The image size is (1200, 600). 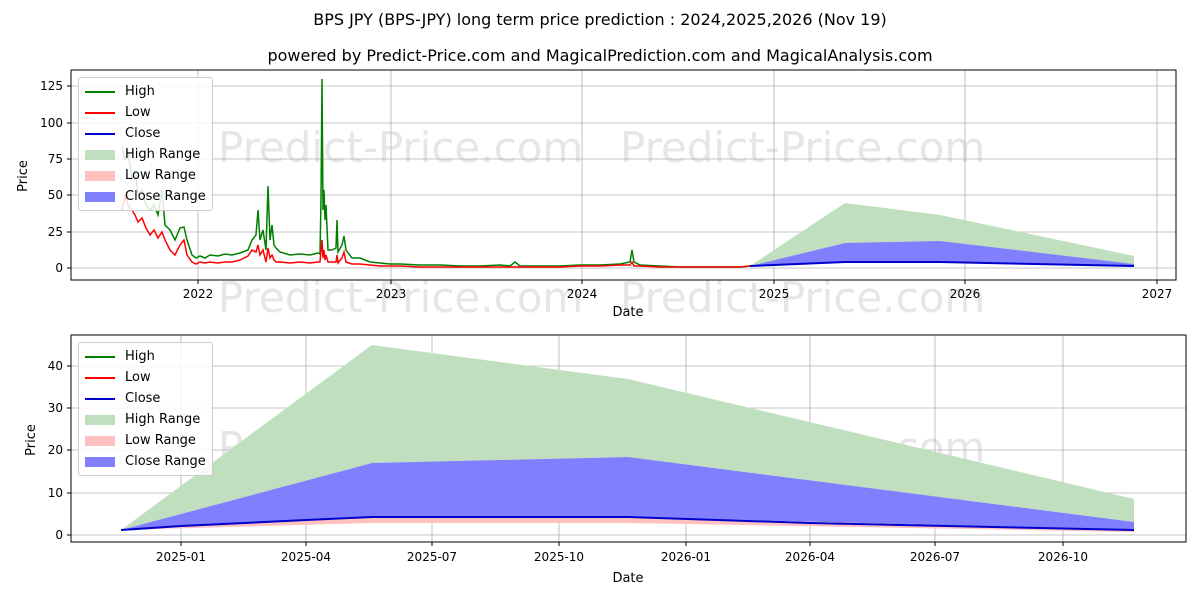 I want to click on x-tick: 2025-10, so click(x=559, y=557).